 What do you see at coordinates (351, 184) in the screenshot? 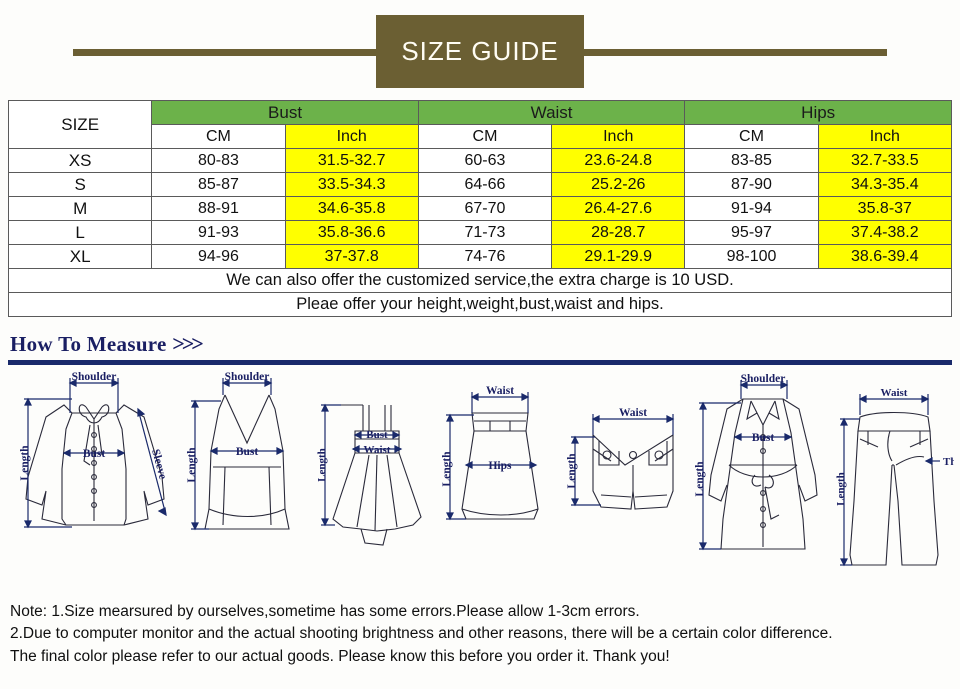
I see `cell-s-bust-inch: 33.5-34.3` at bounding box center [351, 184].